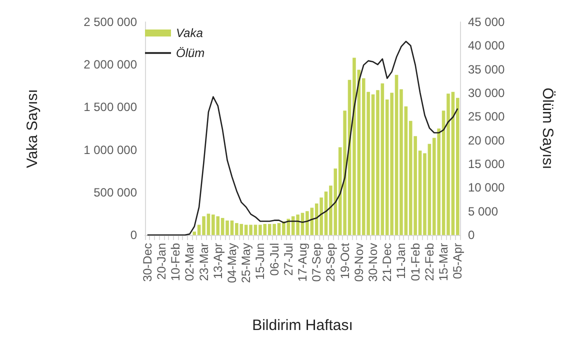 Image resolution: width=570 pixels, height=338 pixels. What do you see at coordinates (111, 149) in the screenshot?
I see `y-tick-label: 1 000 000` at bounding box center [111, 149].